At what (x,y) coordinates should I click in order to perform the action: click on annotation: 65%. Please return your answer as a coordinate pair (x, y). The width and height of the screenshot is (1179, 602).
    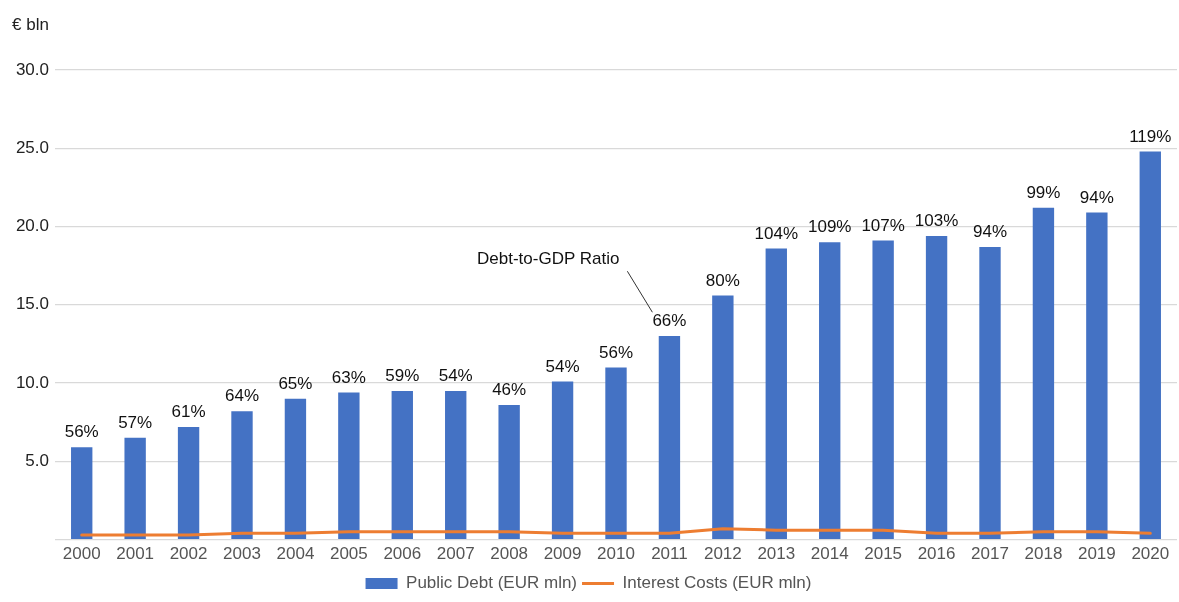
    Looking at the image, I should click on (295, 383).